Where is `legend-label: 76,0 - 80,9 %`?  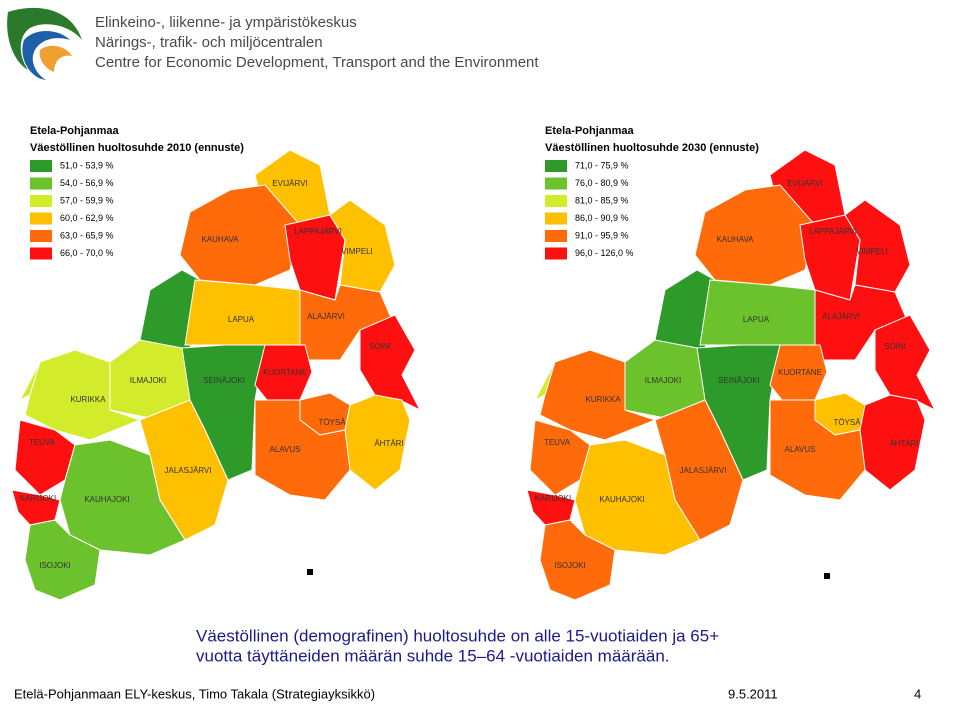
legend-label: 76,0 - 80,9 % is located at coordinates (602, 183).